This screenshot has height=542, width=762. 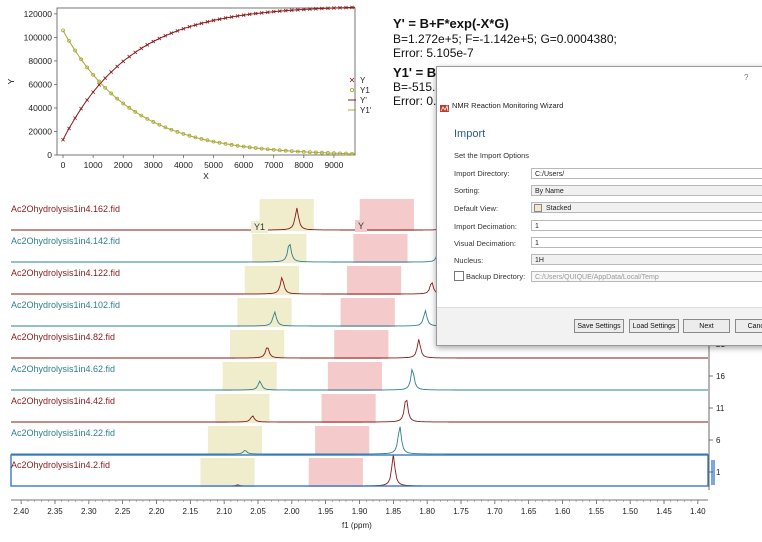 I want to click on x-tick-label: 8000, so click(x=303, y=165).